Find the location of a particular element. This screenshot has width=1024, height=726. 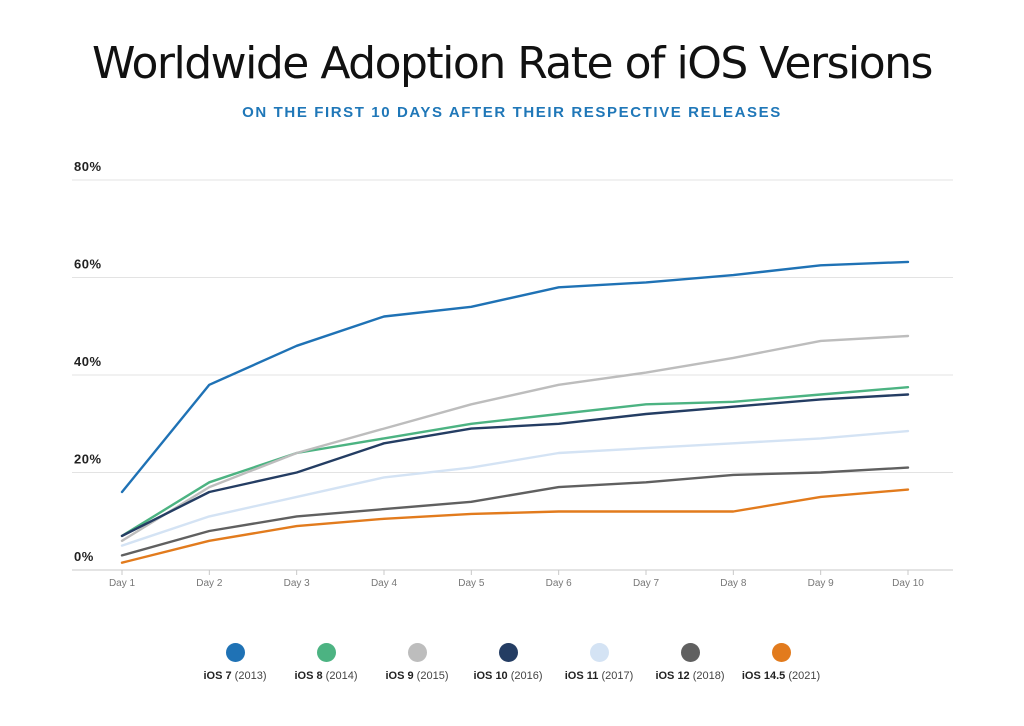

legend-item: iOS 12 (2018) is located at coordinates (690, 662).